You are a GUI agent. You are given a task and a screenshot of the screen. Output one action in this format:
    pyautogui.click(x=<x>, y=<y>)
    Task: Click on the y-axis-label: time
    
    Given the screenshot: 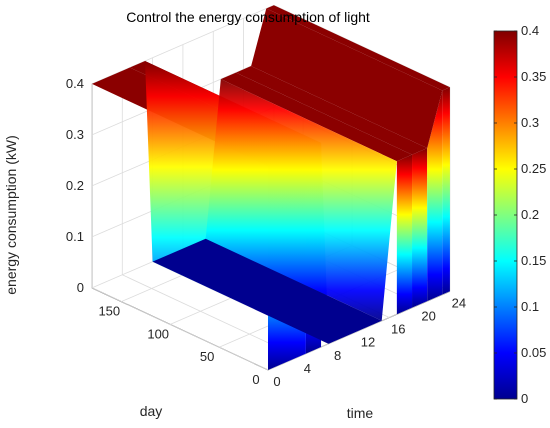 What is the action you would take?
    pyautogui.click(x=360, y=413)
    